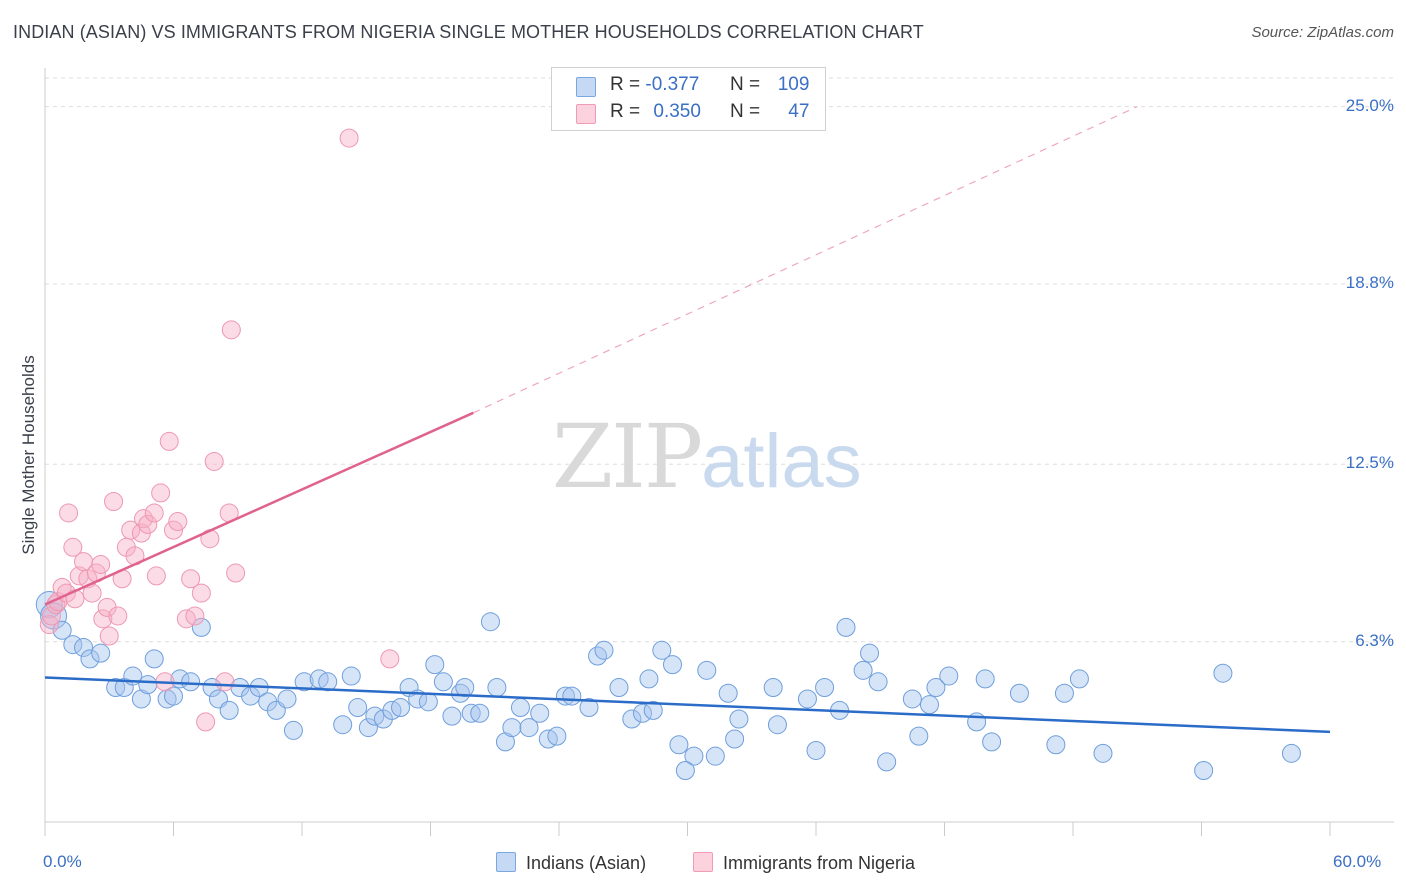  I want to click on y-tick-label: 25.0%, so click(1369, 105).